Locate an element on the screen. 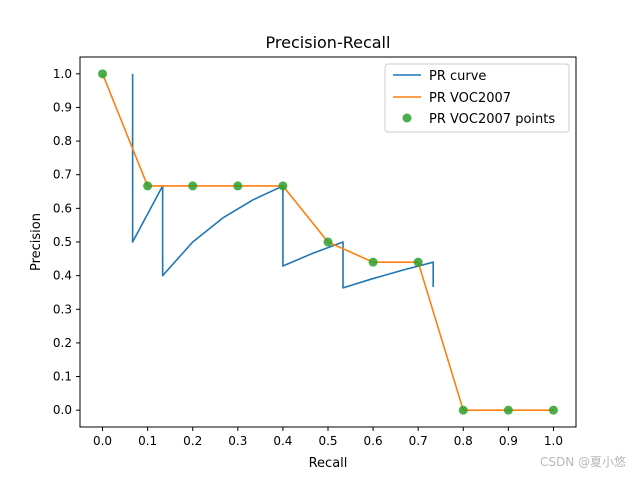 This screenshot has width=640, height=480. y-tick-label-3: 0.3 is located at coordinates (62, 309).